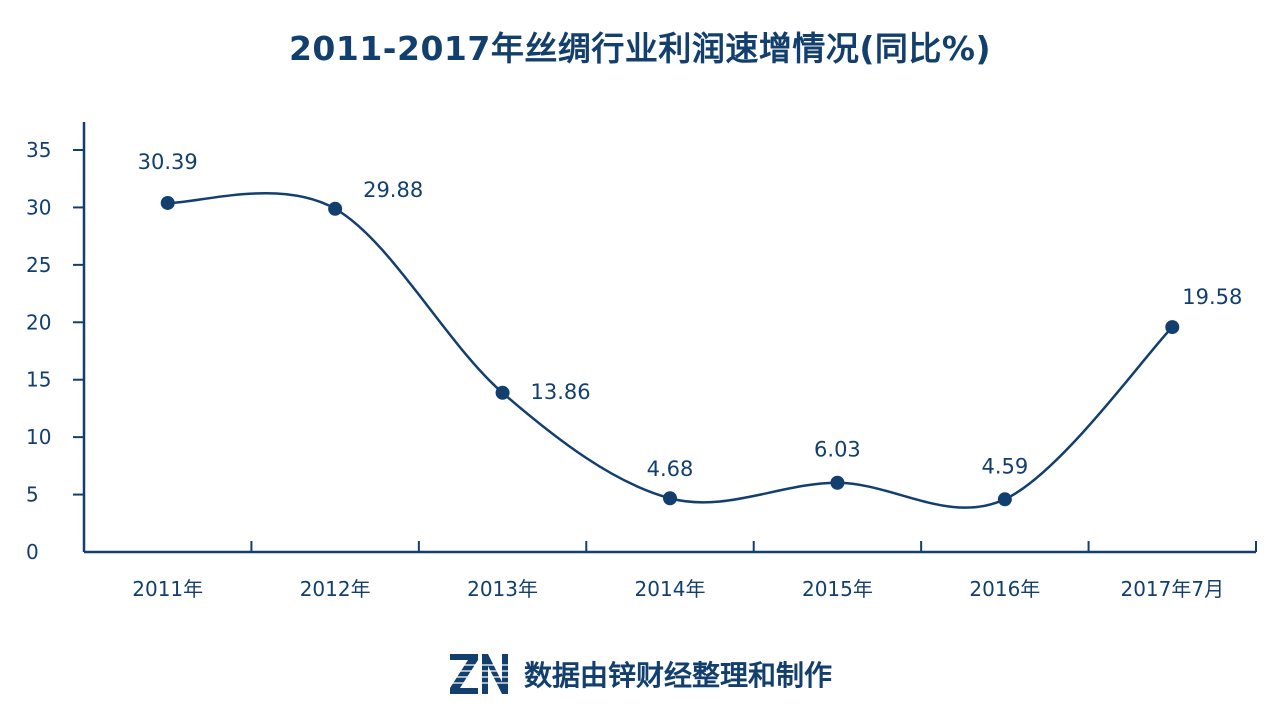 This screenshot has height=727, width=1280. I want to click on y-tick-label: 10, so click(38, 437).